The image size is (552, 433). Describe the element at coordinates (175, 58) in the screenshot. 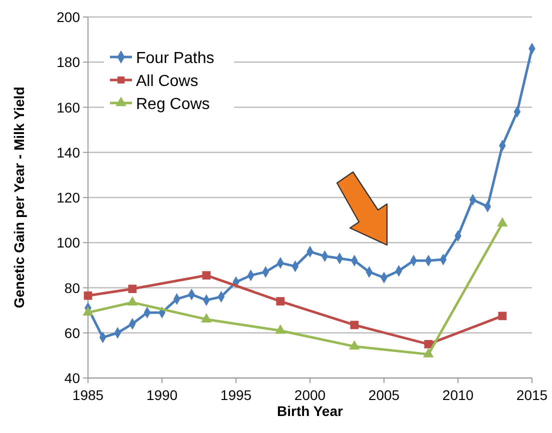

I see `legend-label: Four Paths` at that location.